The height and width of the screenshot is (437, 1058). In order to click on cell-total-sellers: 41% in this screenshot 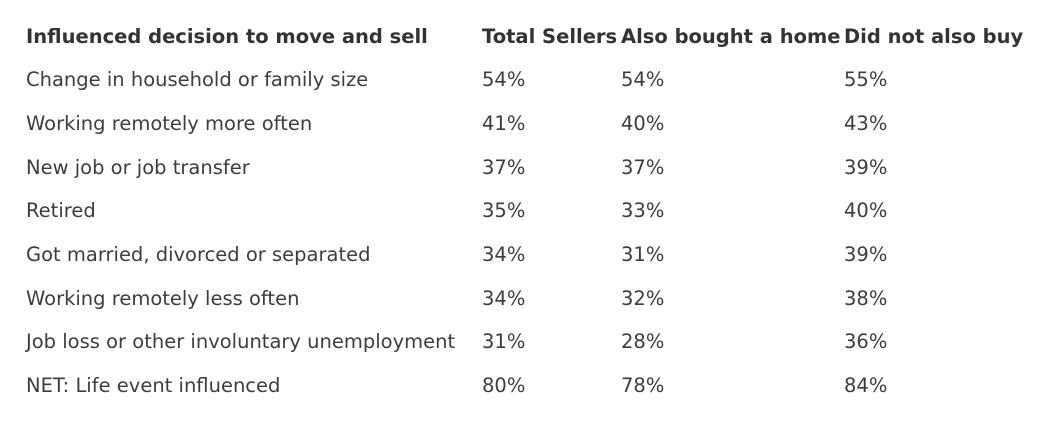, I will do `click(504, 124)`.